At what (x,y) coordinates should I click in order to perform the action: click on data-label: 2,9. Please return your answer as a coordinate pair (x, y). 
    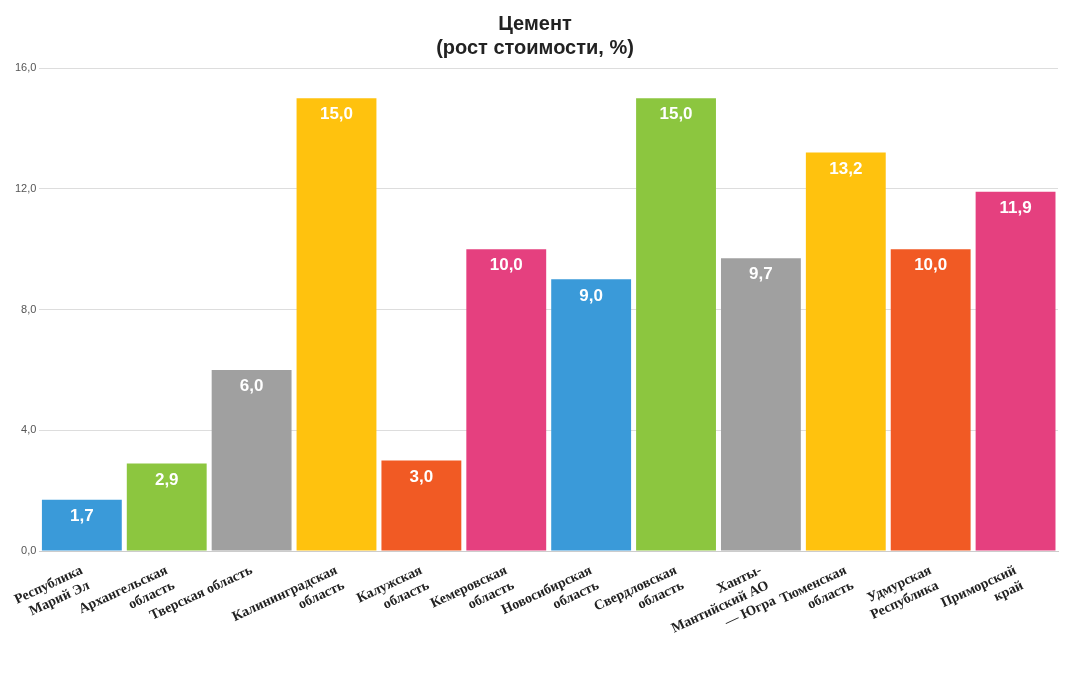
    Looking at the image, I should click on (166, 479).